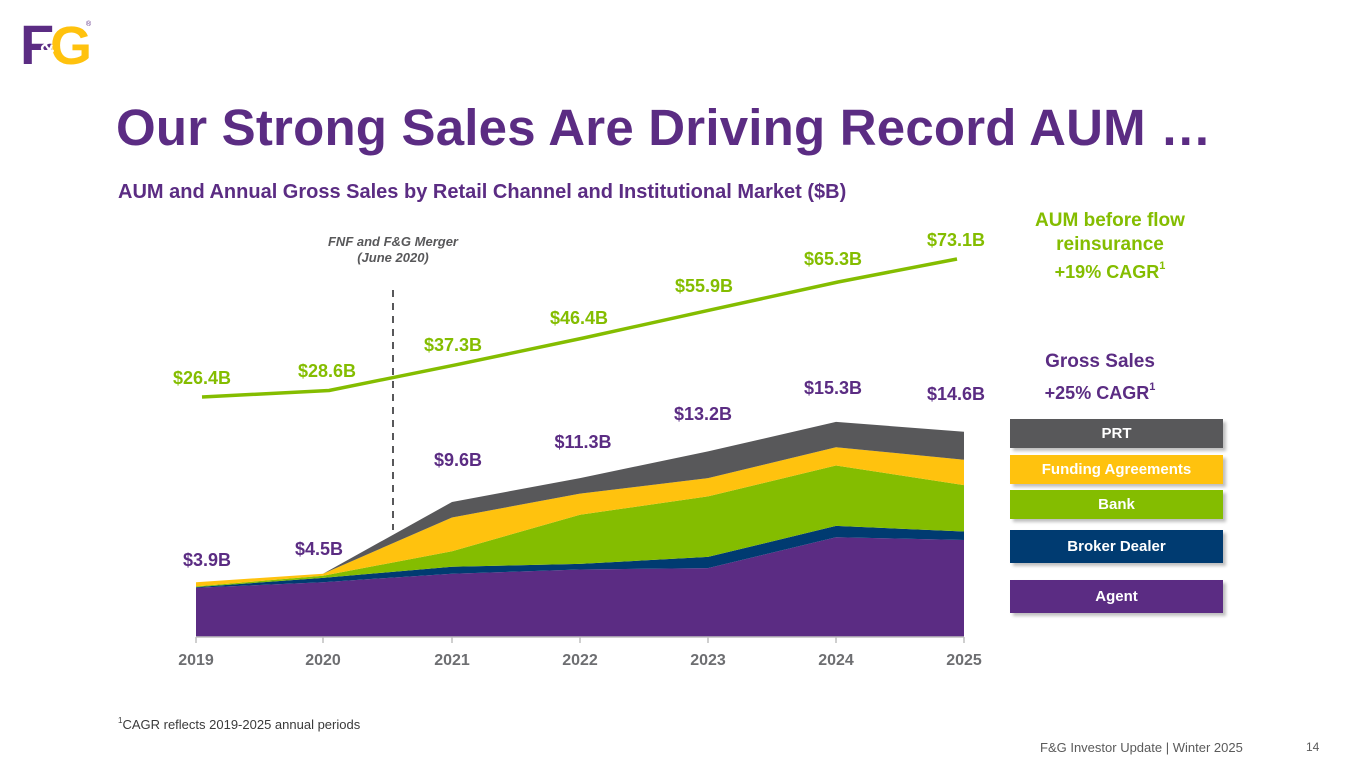  Describe the element at coordinates (1162, 266) in the screenshot. I see `aum-cagr-footnote-mark: 1` at that location.